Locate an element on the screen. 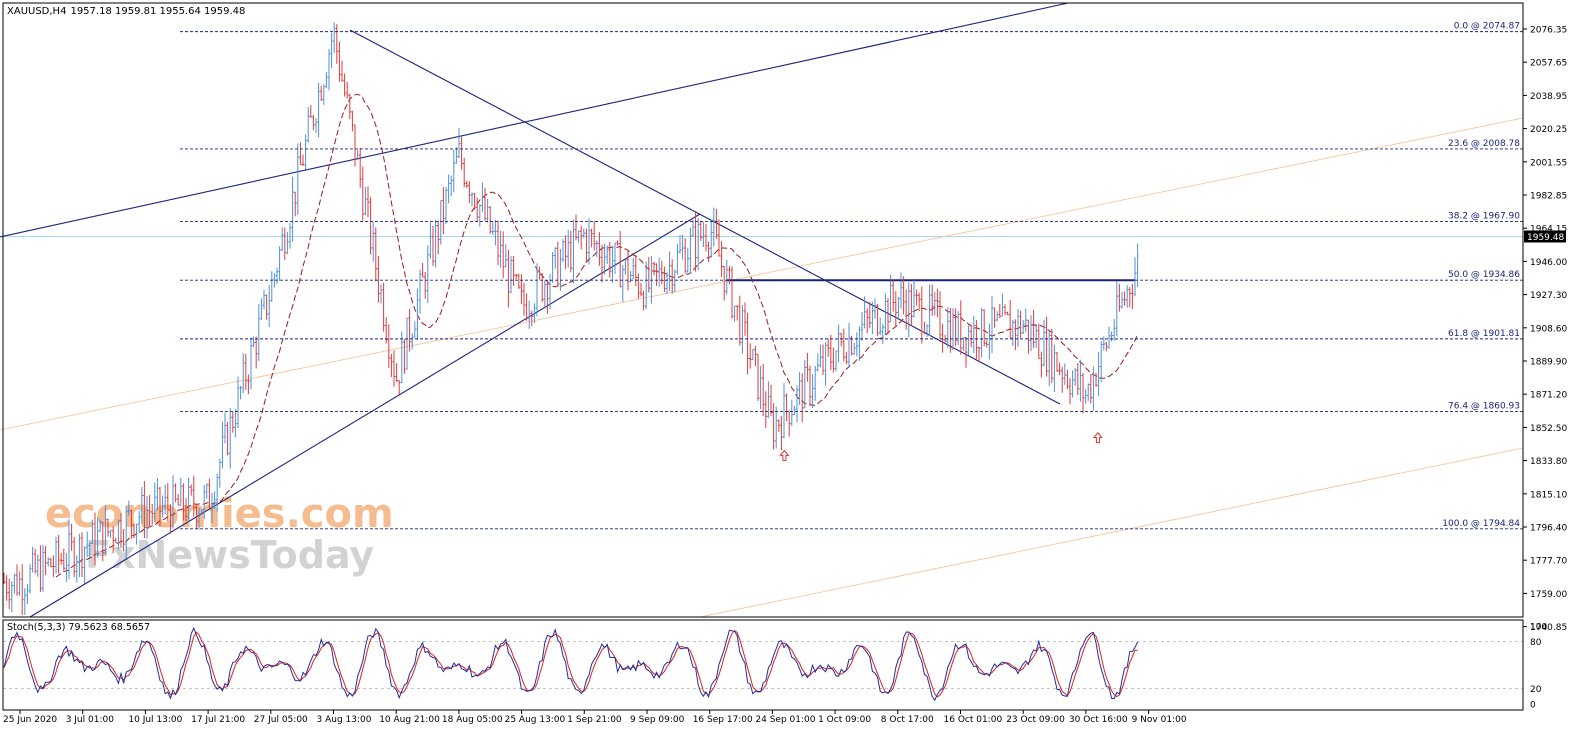 This screenshot has width=1596, height=747. x-tick-label: 24 Sep 01:00 is located at coordinates (785, 720).